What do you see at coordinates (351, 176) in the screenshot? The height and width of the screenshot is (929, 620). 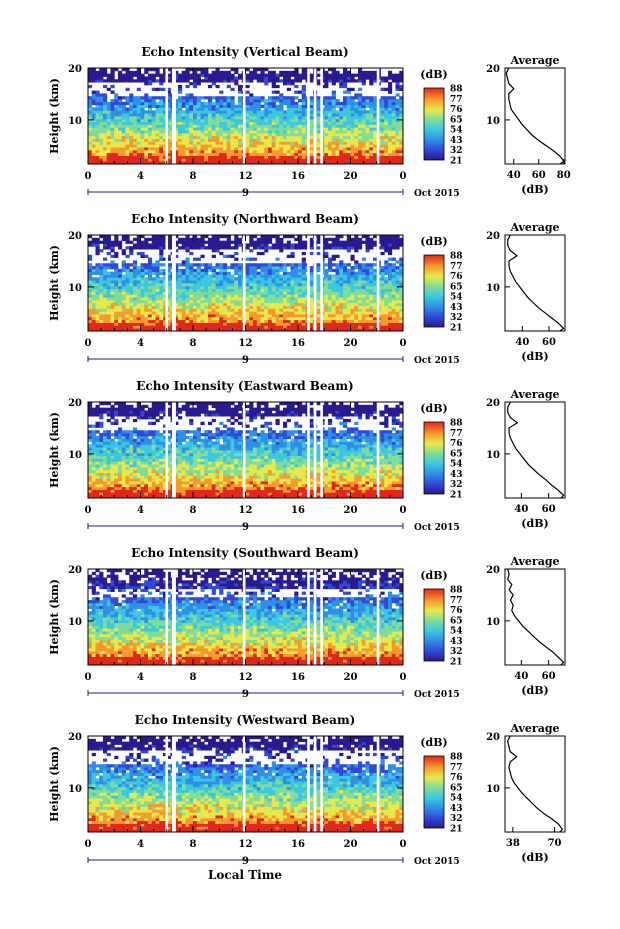 I see `x-tick-label: 20` at bounding box center [351, 176].